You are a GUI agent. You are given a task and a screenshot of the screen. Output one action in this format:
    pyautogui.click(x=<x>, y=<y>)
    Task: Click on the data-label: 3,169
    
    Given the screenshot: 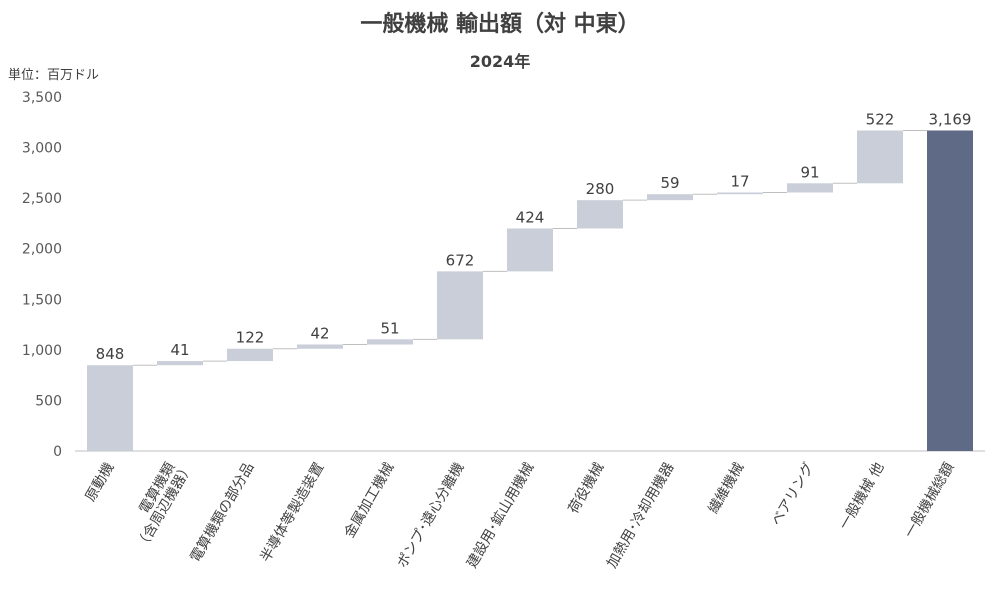 What is the action you would take?
    pyautogui.click(x=950, y=119)
    